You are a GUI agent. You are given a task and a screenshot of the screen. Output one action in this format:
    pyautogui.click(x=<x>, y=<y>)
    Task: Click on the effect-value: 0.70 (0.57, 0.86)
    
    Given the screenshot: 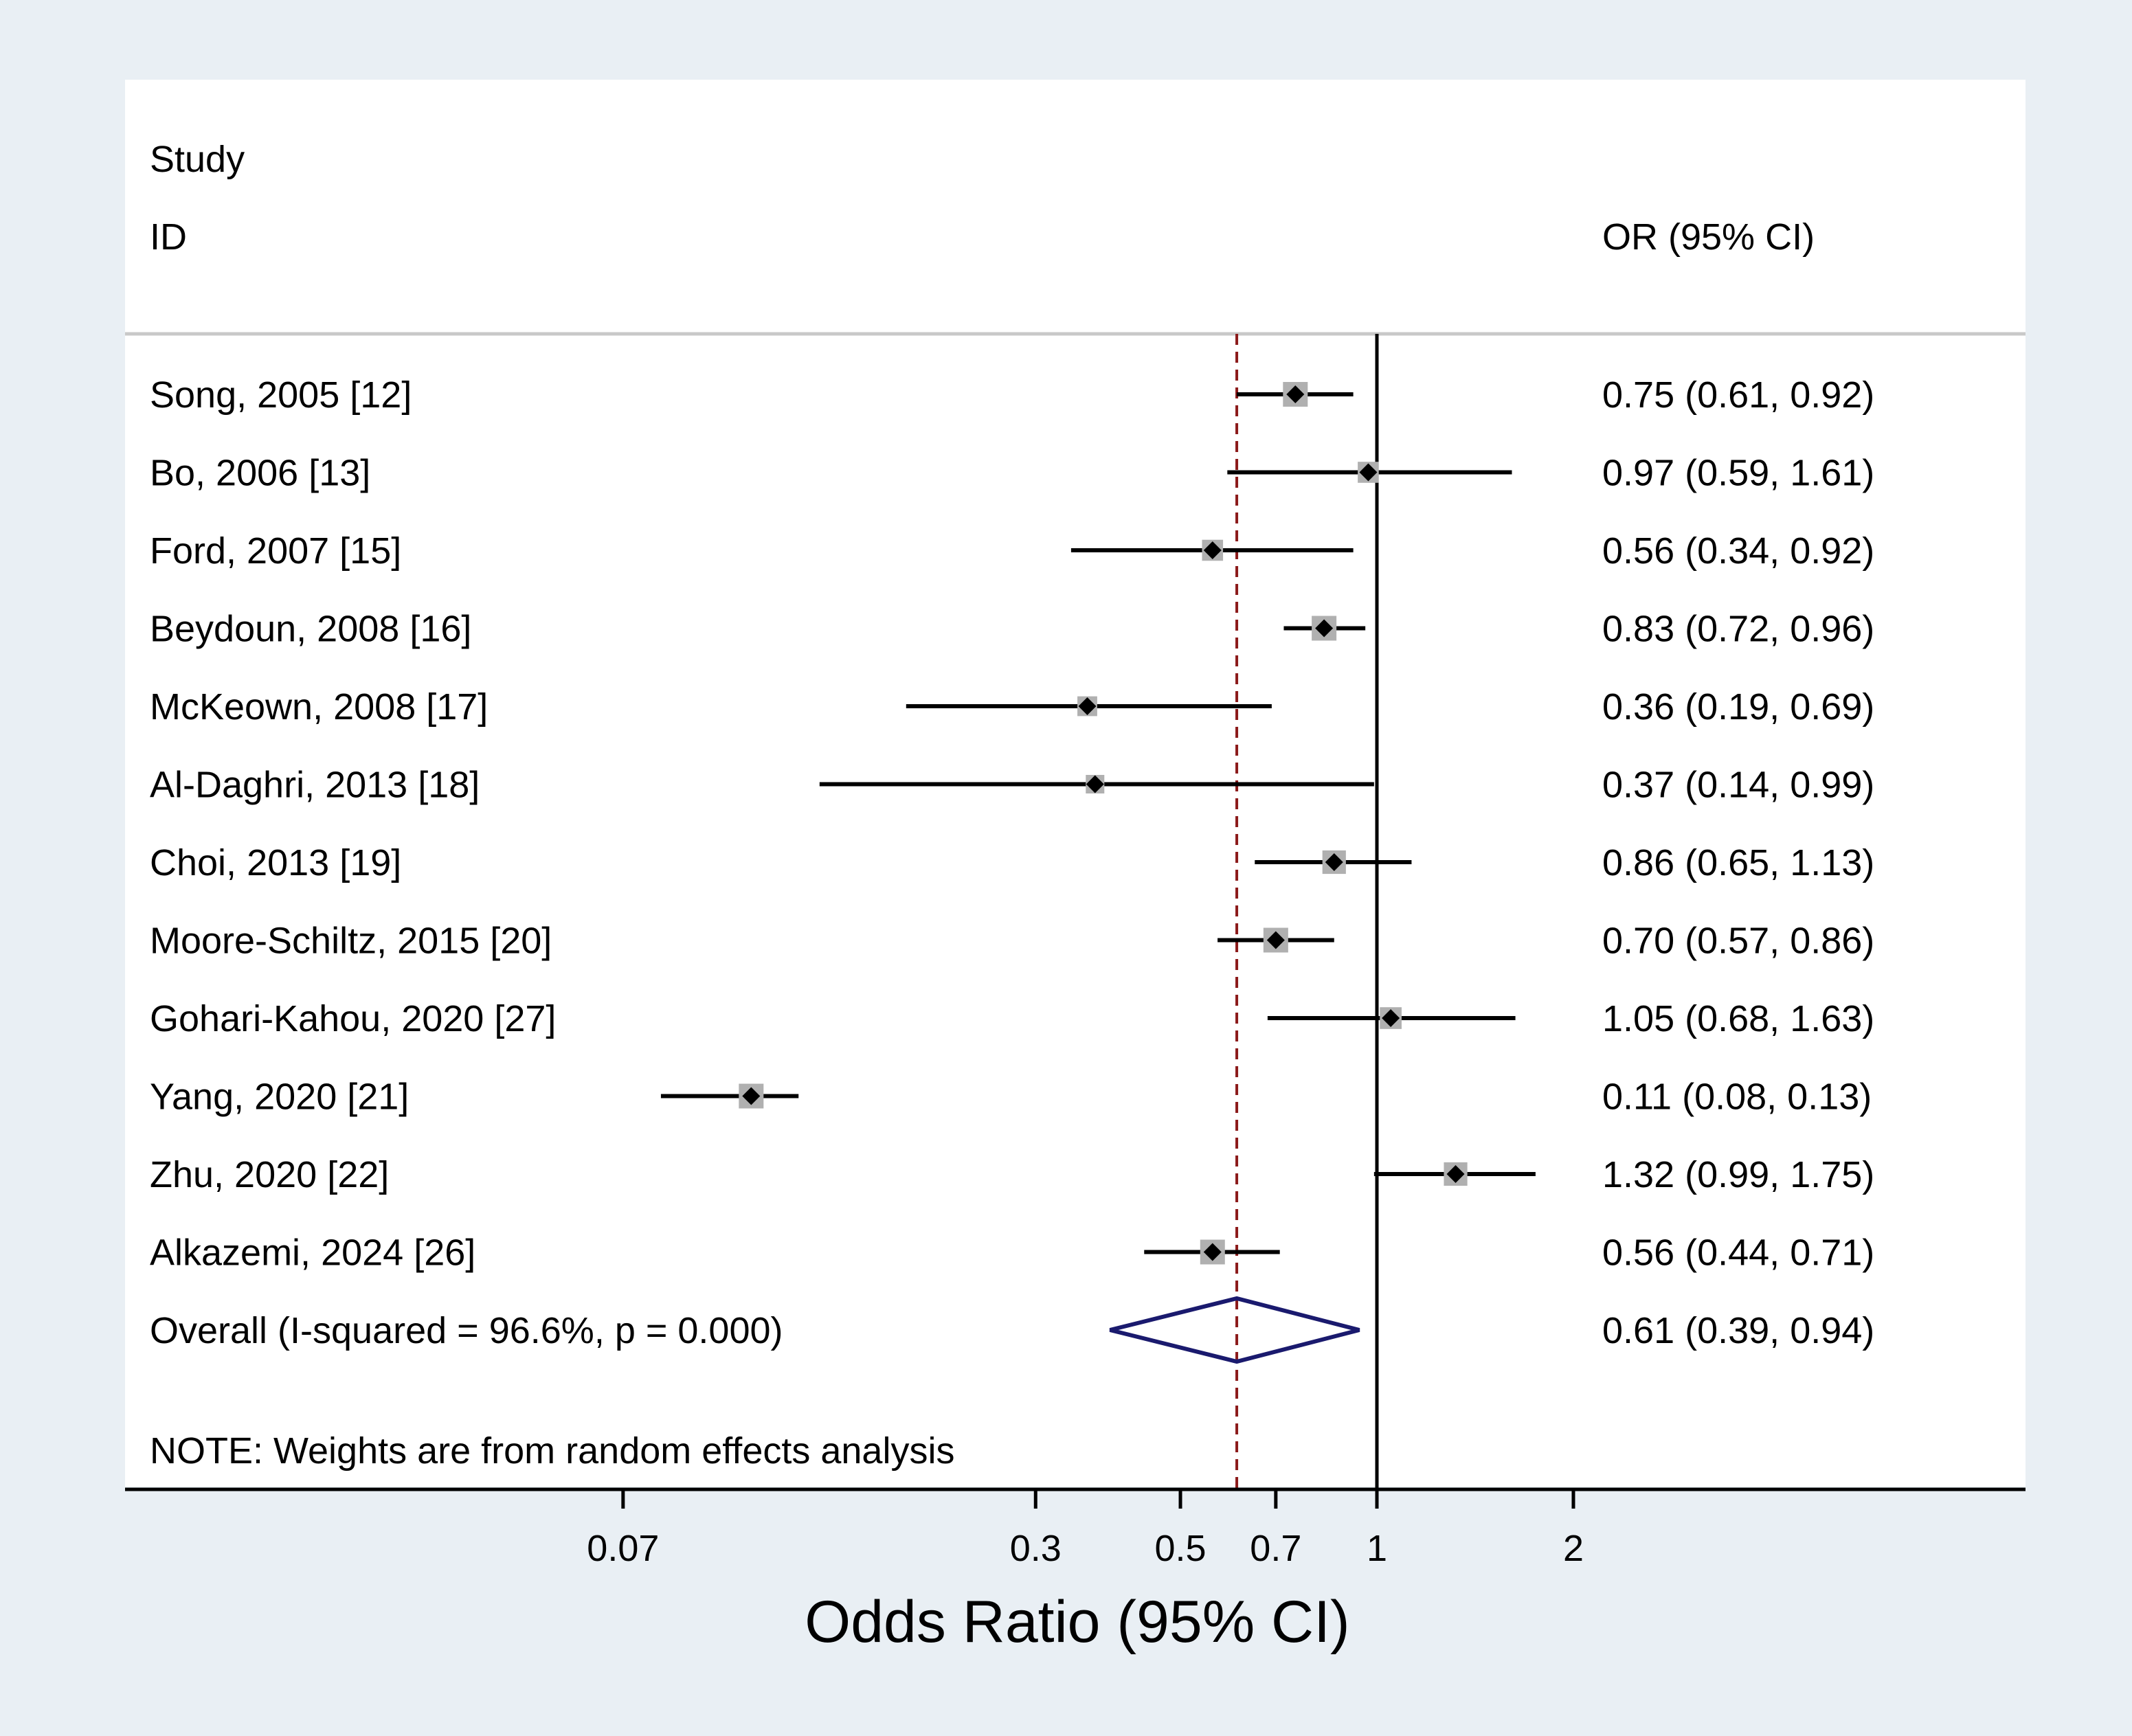 What is the action you would take?
    pyautogui.click(x=1738, y=941)
    